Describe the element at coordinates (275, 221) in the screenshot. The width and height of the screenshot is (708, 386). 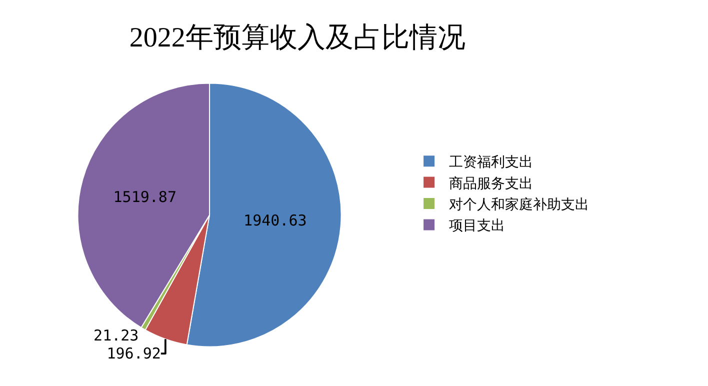
I see `data-label: 1940.63` at that location.